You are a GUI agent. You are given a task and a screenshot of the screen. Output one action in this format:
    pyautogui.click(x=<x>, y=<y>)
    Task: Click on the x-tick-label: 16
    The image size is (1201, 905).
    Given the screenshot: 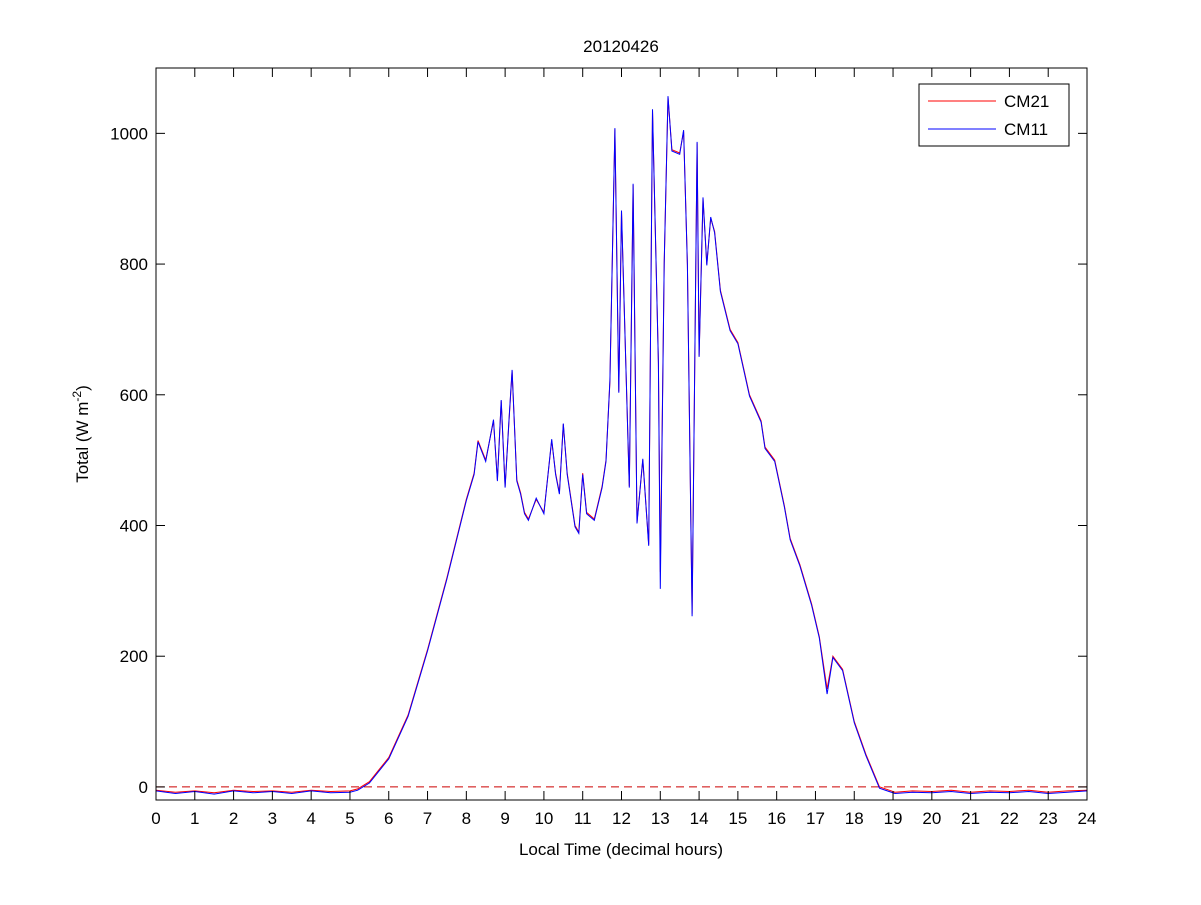 What is the action you would take?
    pyautogui.click(x=776, y=818)
    